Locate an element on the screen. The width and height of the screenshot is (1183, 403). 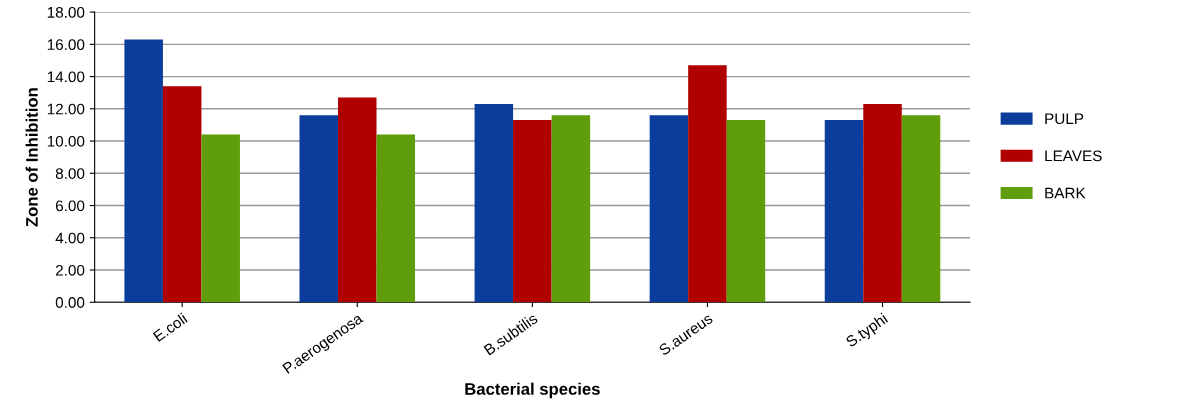
legend-label: LEAVES is located at coordinates (1073, 156).